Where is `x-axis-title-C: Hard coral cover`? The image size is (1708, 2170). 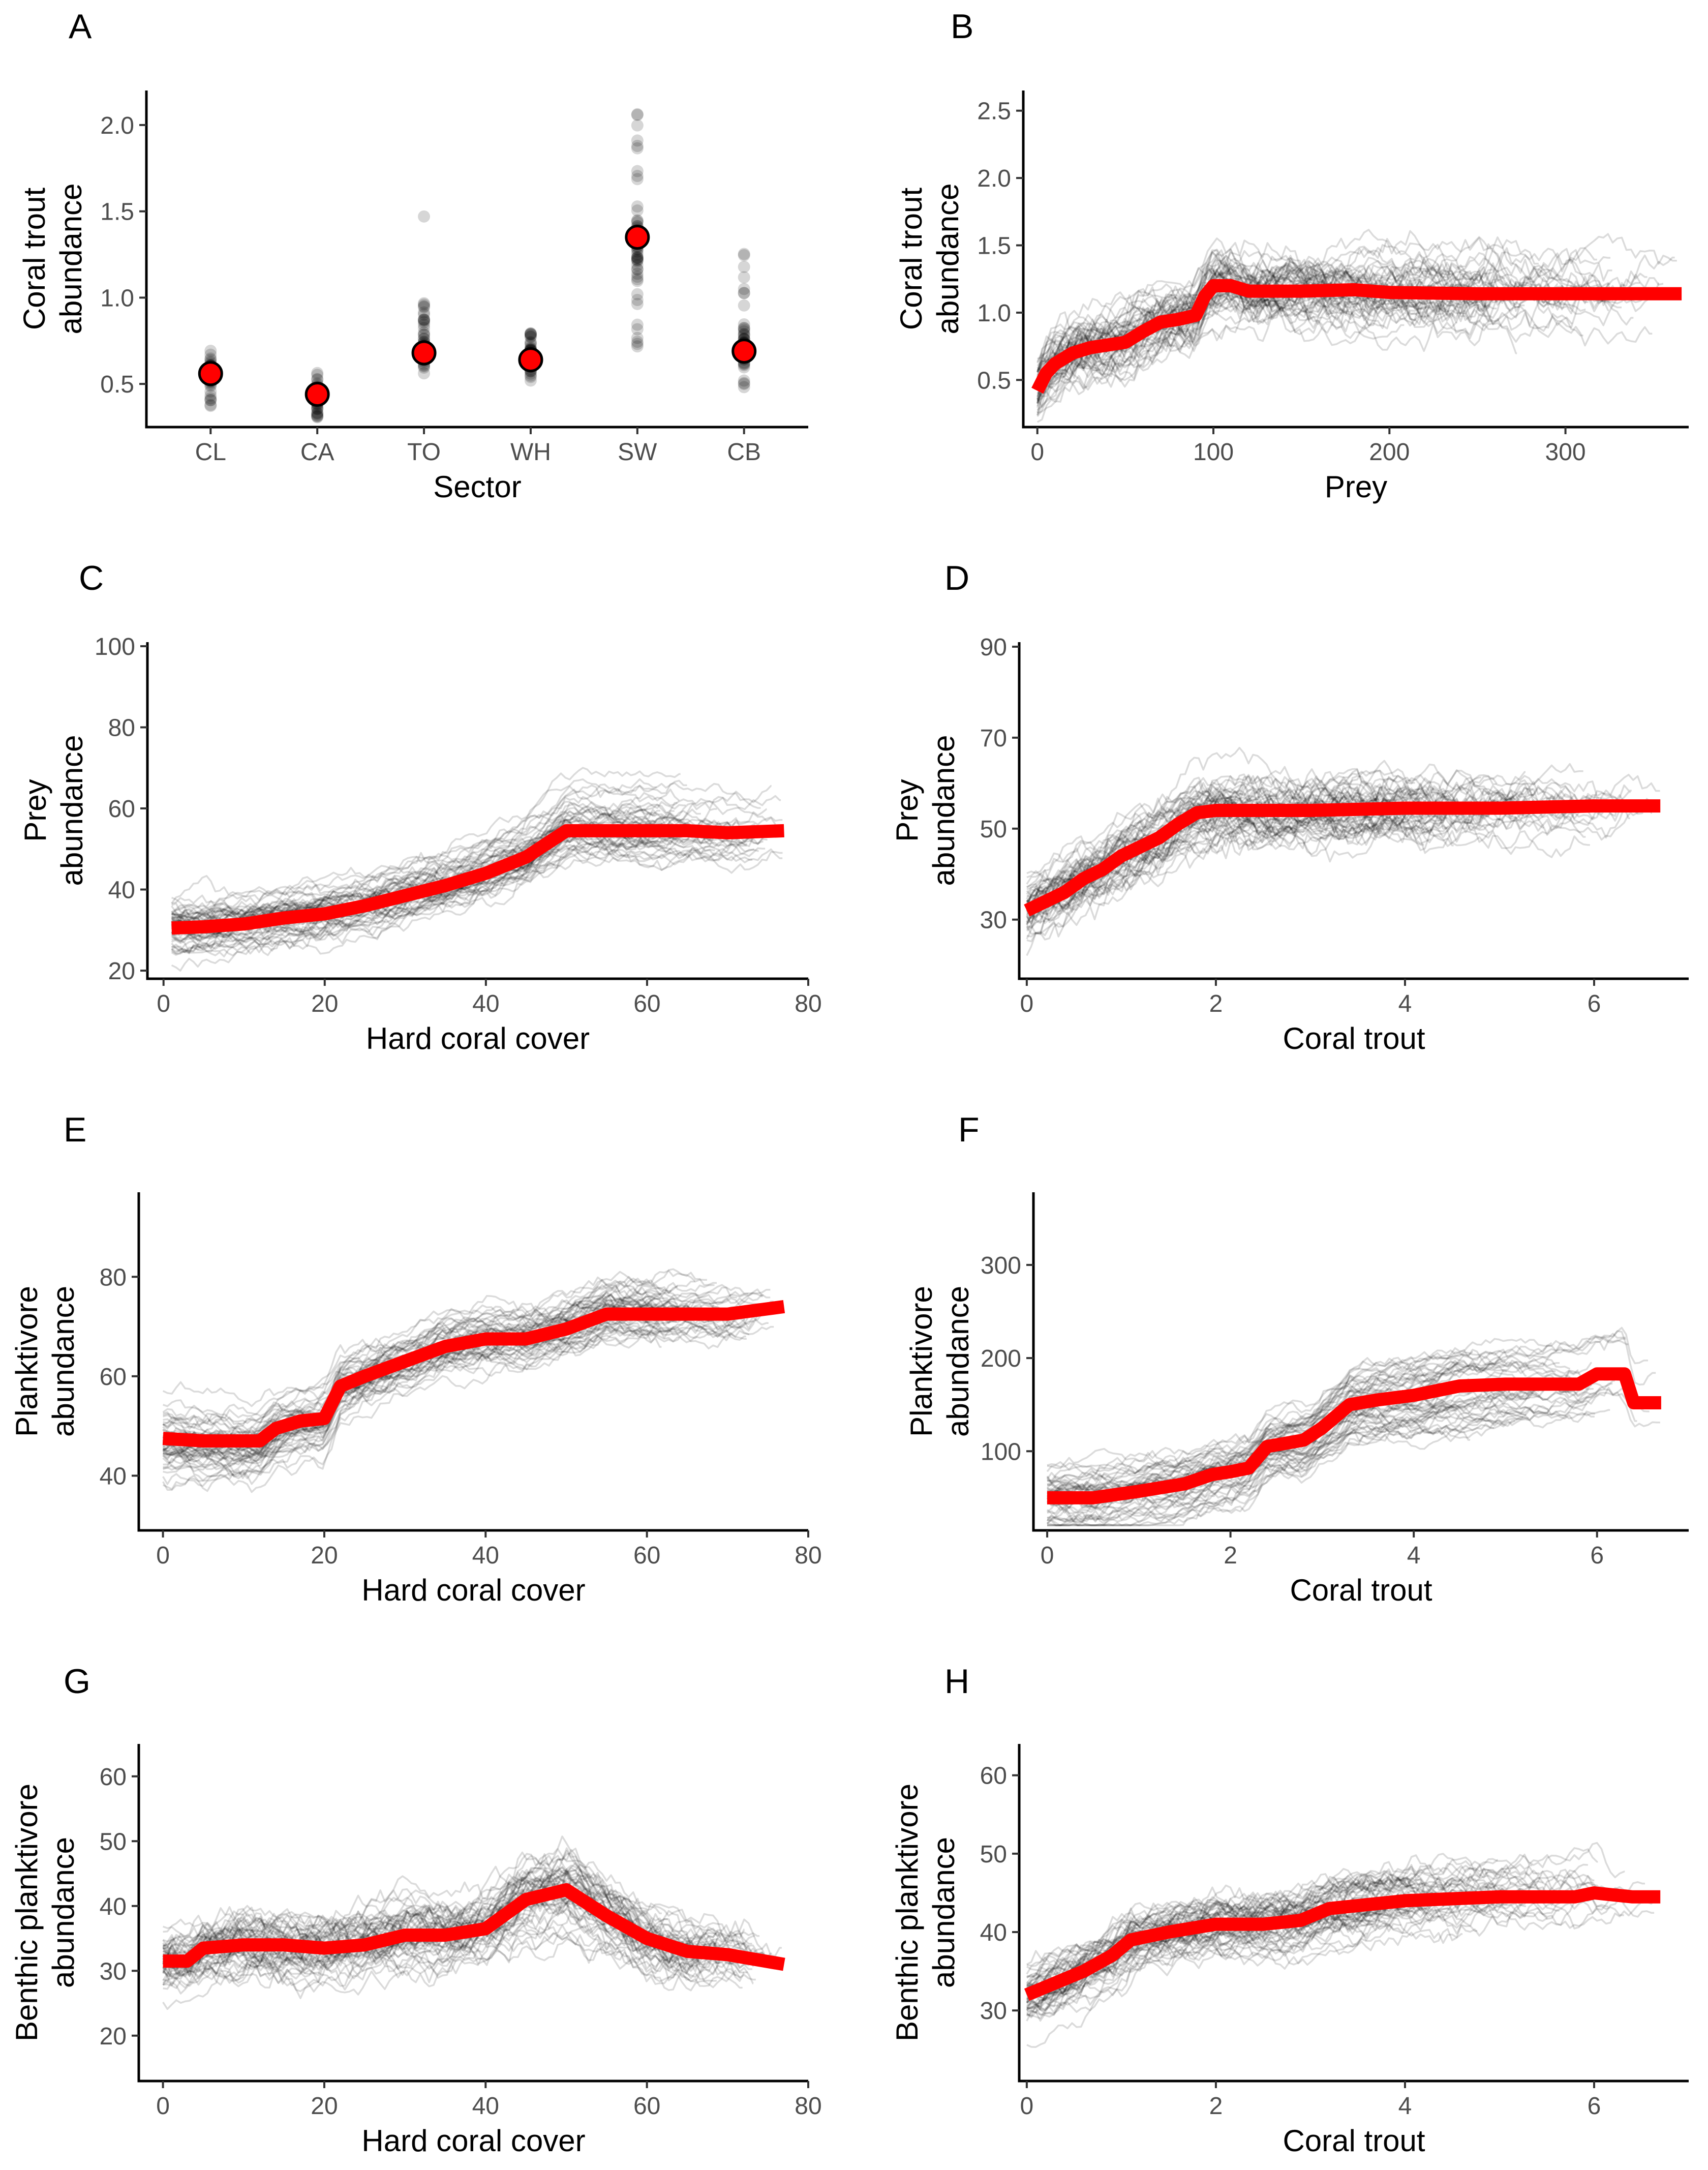
x-axis-title-C: Hard coral cover is located at coordinates (478, 1038).